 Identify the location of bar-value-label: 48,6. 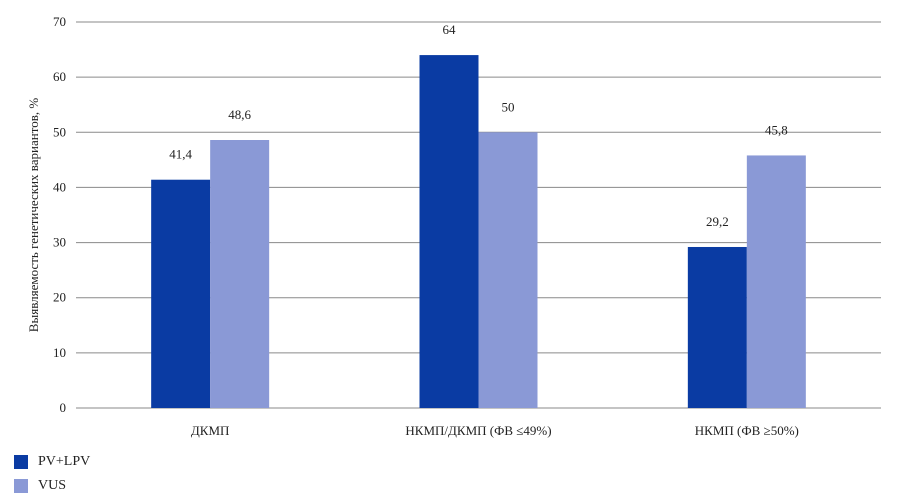
(239, 114).